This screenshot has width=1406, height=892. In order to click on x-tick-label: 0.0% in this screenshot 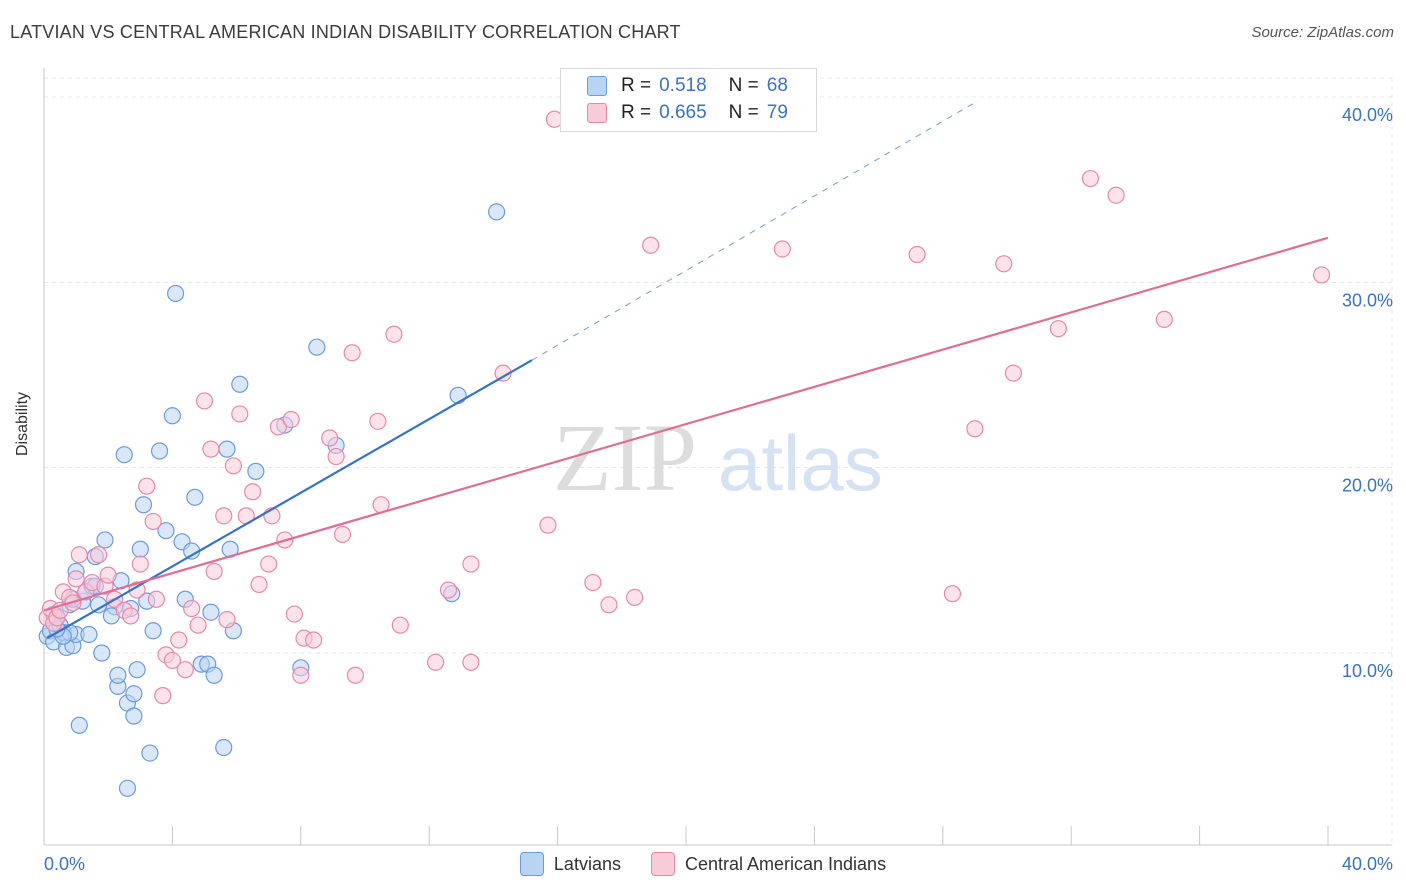, I will do `click(64, 864)`.